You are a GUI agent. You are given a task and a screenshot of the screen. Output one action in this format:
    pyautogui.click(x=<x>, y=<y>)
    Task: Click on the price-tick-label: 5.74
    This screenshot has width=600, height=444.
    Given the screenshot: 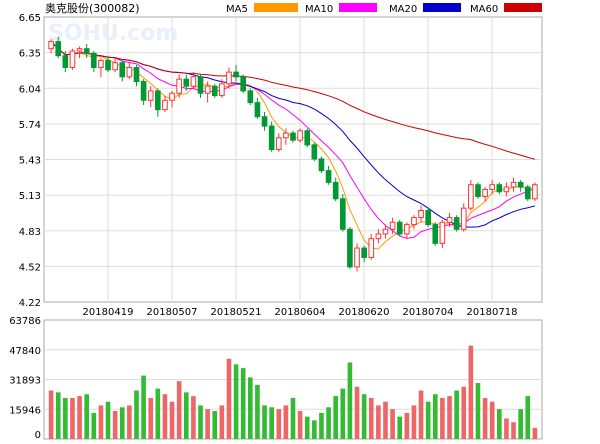 What is the action you would take?
    pyautogui.click(x=30, y=125)
    